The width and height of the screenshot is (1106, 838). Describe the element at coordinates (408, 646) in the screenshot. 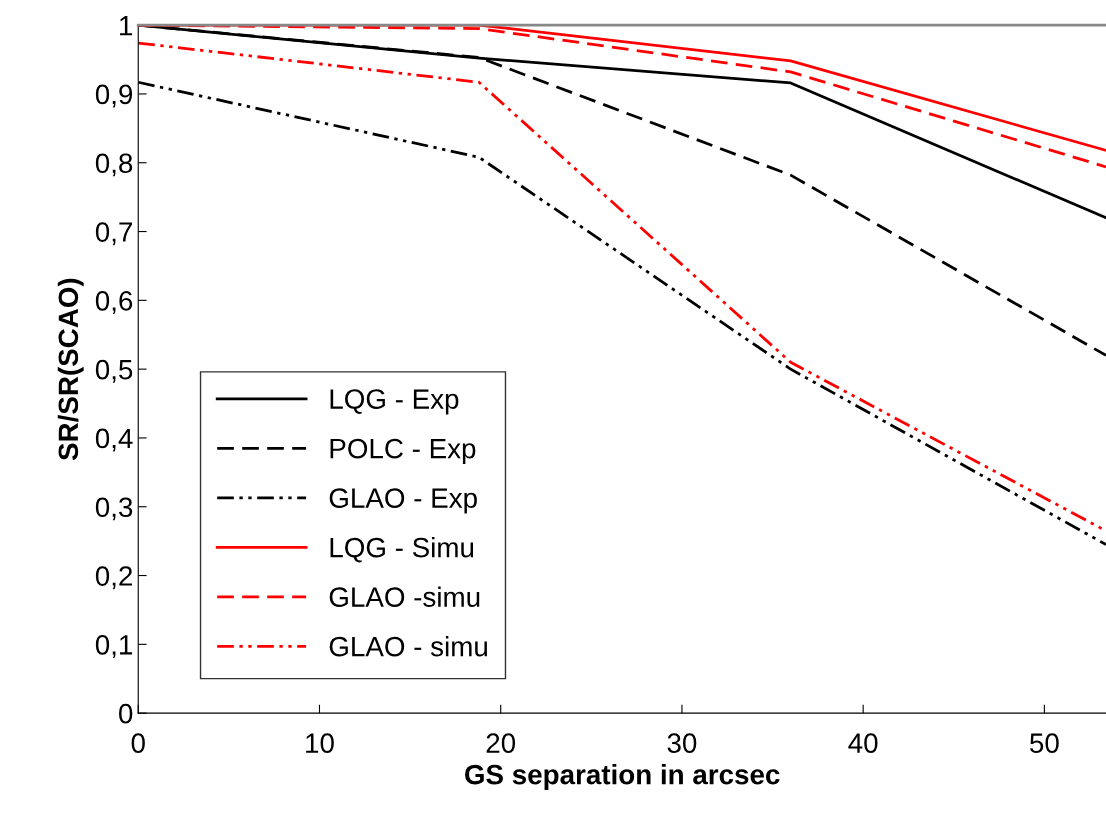

I see `legend-label: GLAO - simu` at that location.